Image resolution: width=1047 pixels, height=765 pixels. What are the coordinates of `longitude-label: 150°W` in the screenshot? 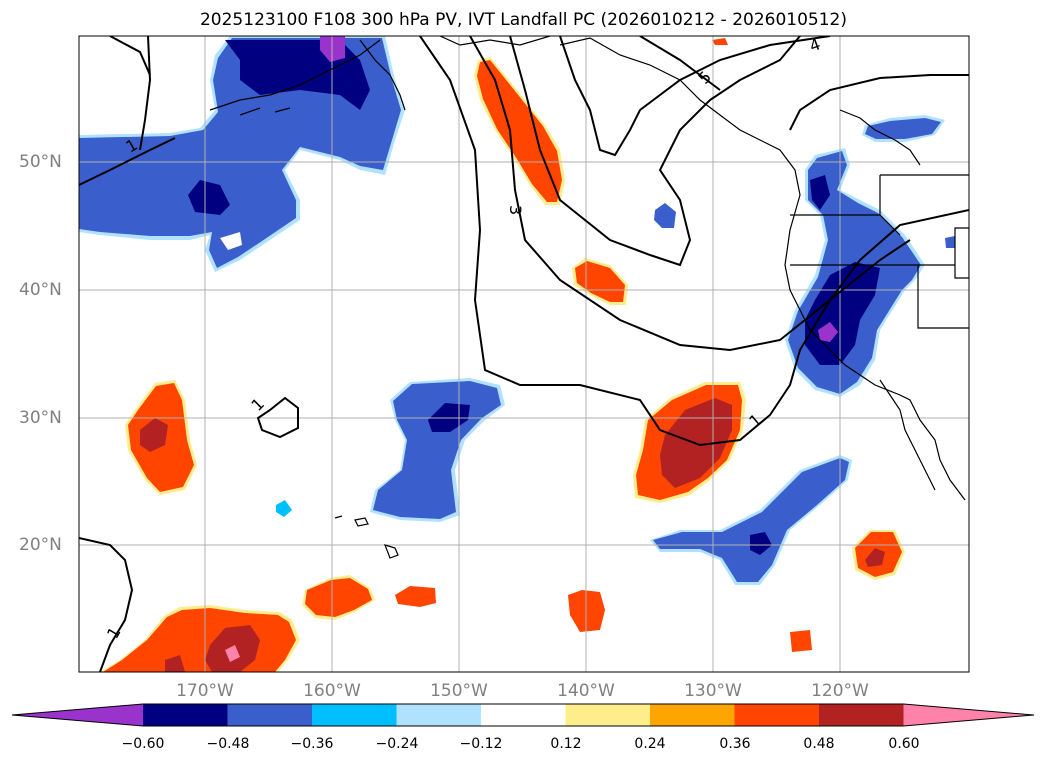 It's located at (459, 691).